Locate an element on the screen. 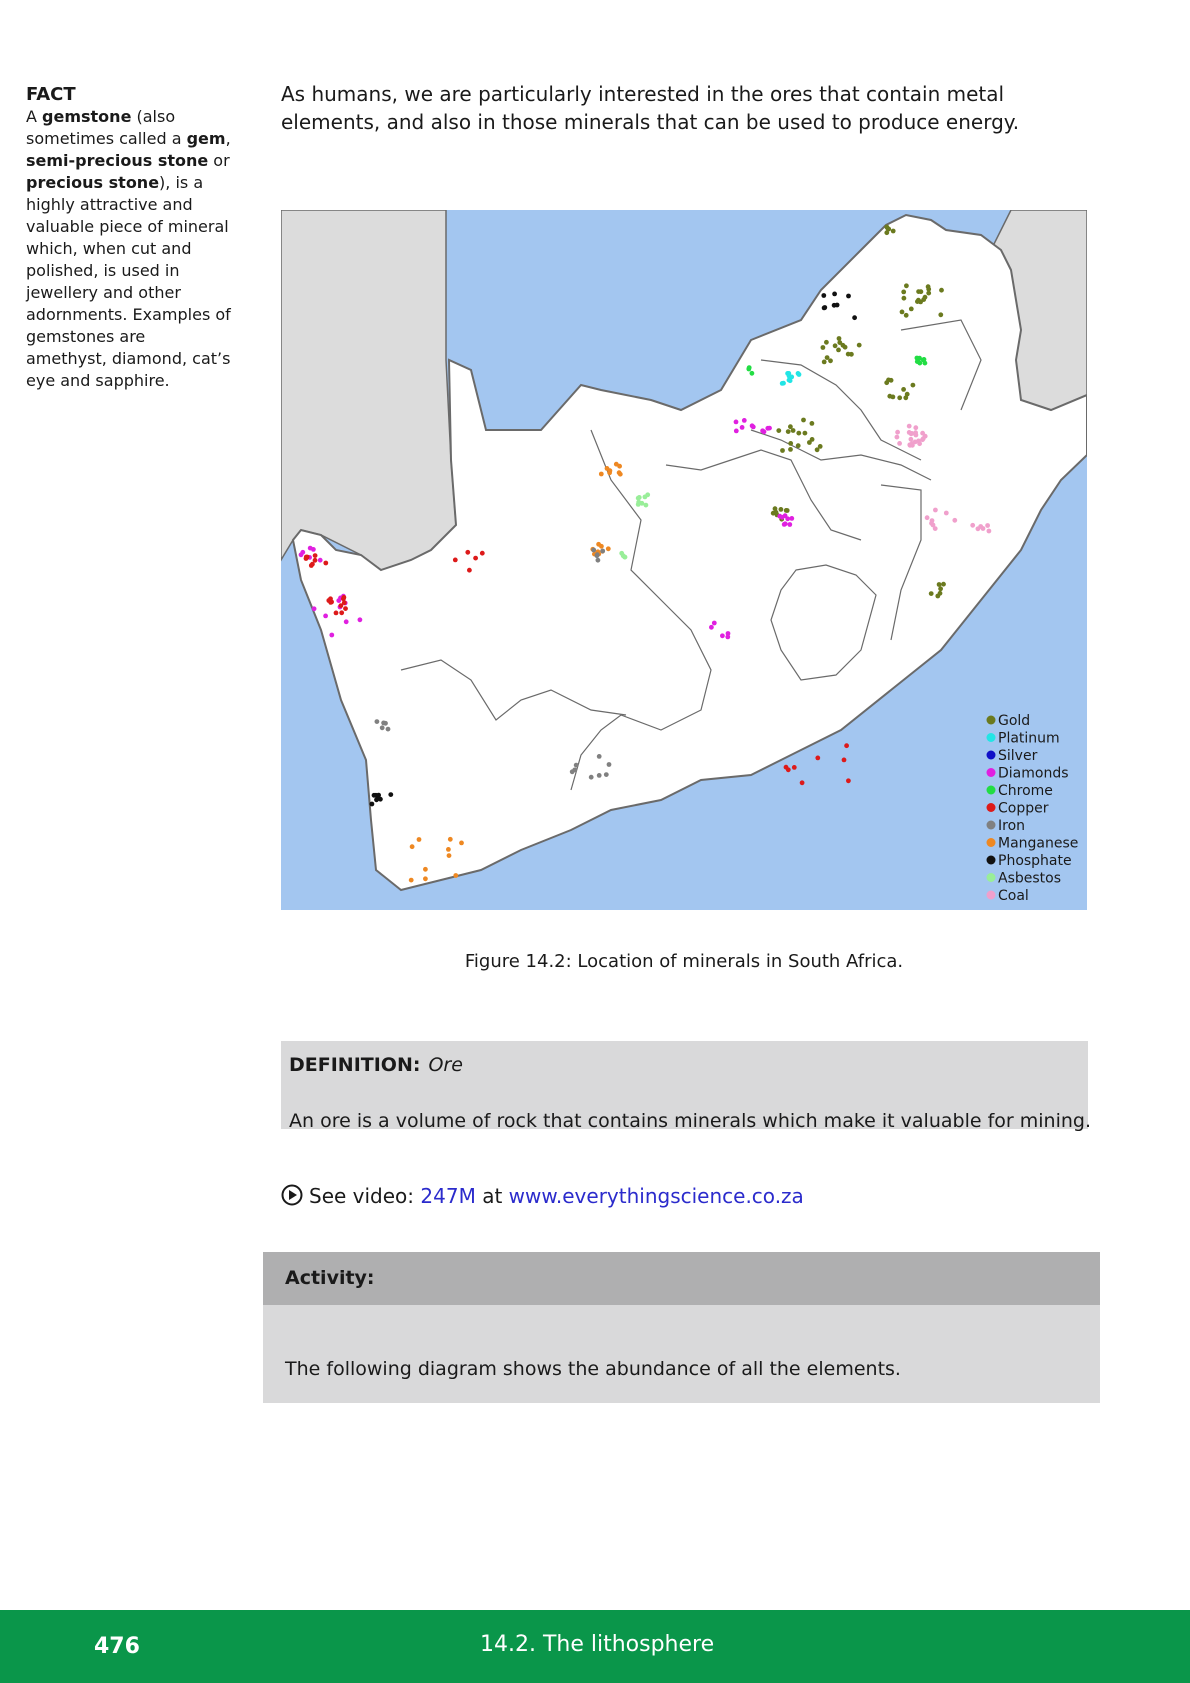 This screenshot has width=1190, height=1683. legend-label: Silver is located at coordinates (1018, 756).